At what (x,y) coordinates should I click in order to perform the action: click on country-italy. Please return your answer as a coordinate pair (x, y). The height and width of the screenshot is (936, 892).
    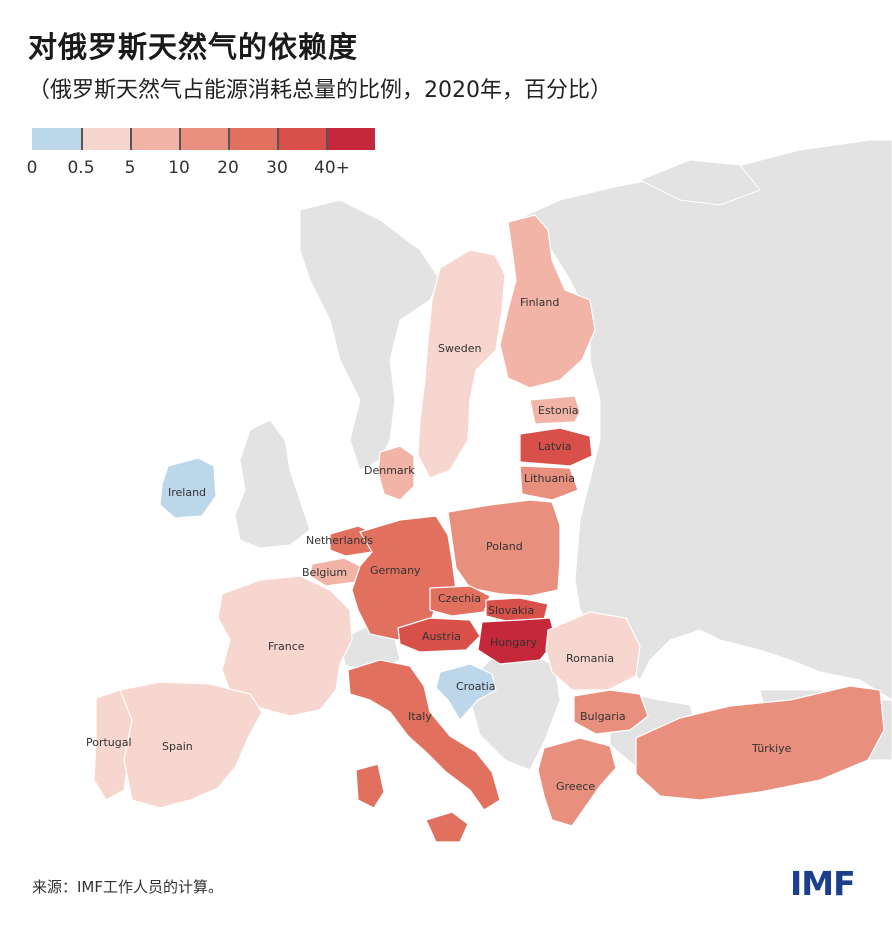
    Looking at the image, I should click on (424, 751).